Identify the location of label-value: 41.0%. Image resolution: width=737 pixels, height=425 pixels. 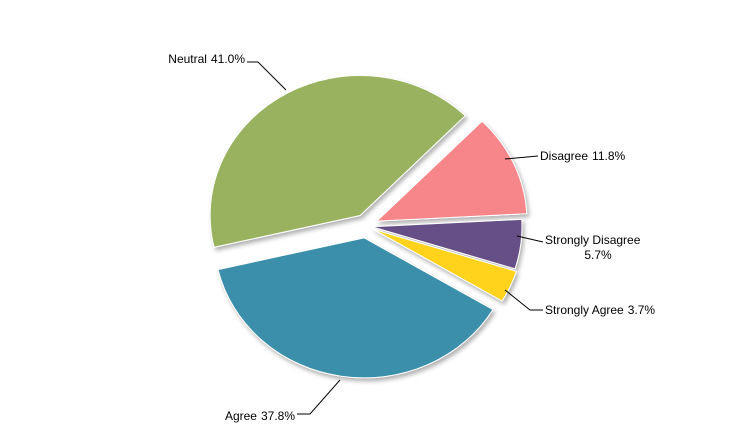
(228, 59).